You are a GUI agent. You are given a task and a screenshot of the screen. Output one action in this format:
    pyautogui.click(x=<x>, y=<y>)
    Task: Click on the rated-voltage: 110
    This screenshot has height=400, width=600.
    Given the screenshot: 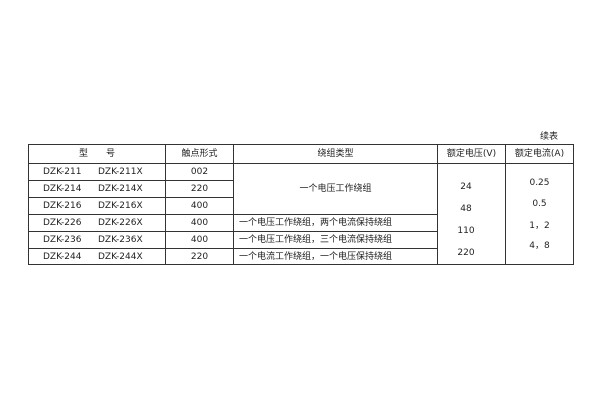 What is the action you would take?
    pyautogui.click(x=466, y=231)
    